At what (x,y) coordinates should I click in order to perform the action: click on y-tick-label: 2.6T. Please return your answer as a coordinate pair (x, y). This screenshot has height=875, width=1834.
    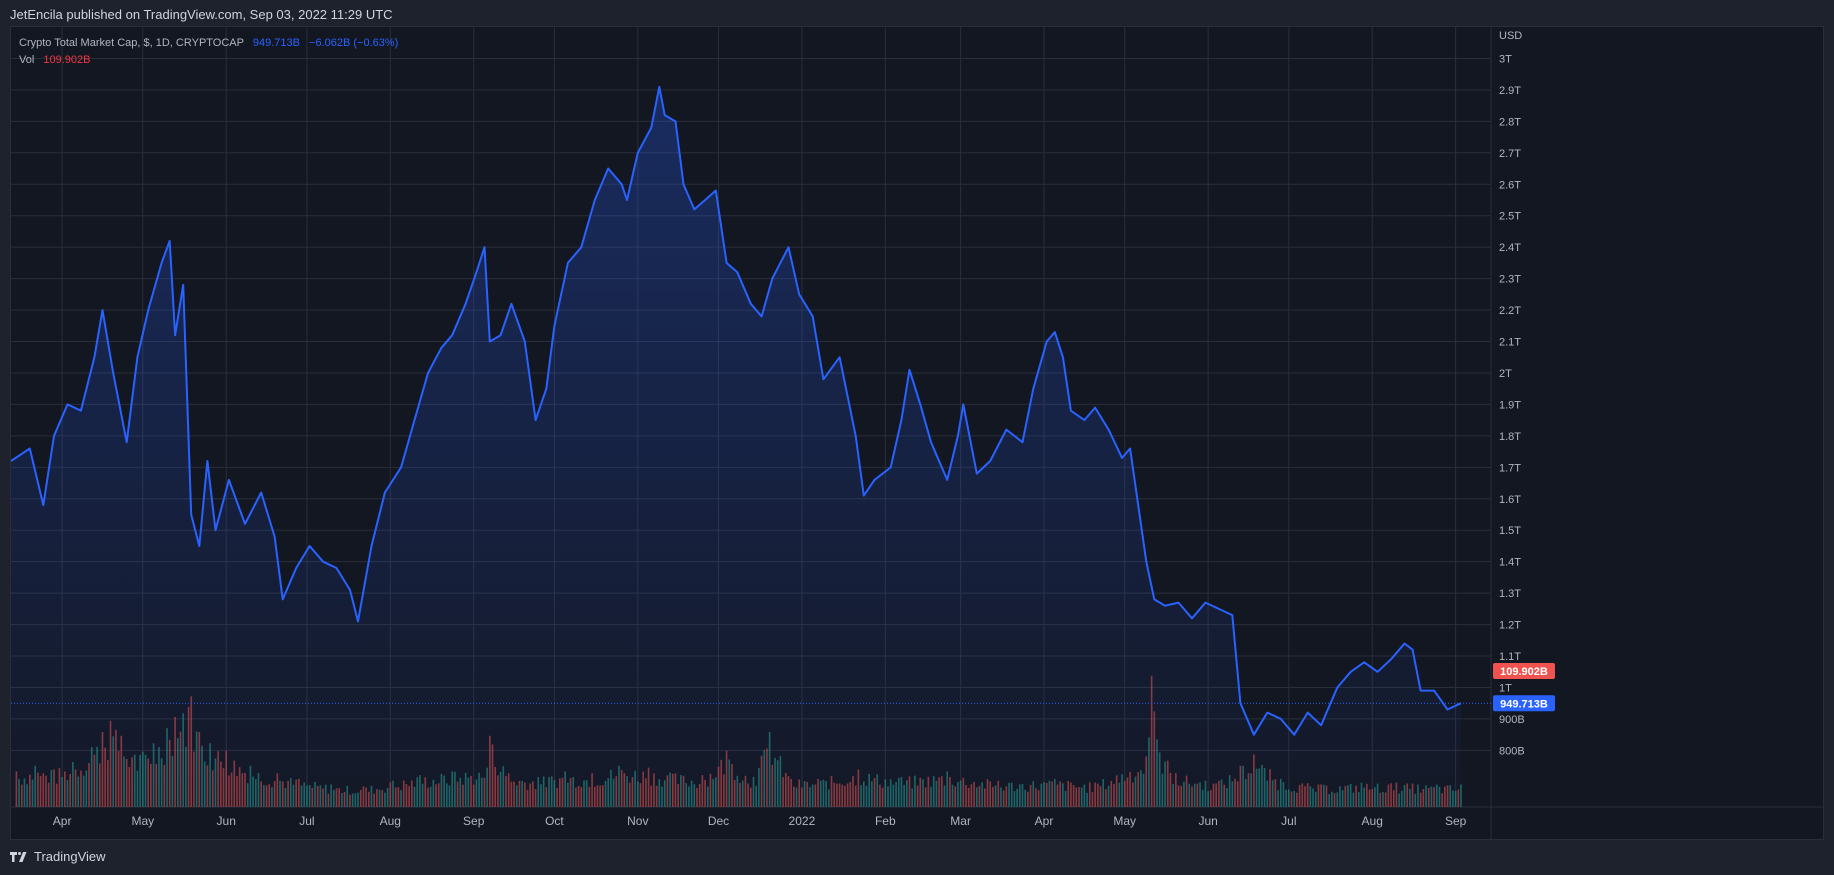
    Looking at the image, I should click on (1510, 185).